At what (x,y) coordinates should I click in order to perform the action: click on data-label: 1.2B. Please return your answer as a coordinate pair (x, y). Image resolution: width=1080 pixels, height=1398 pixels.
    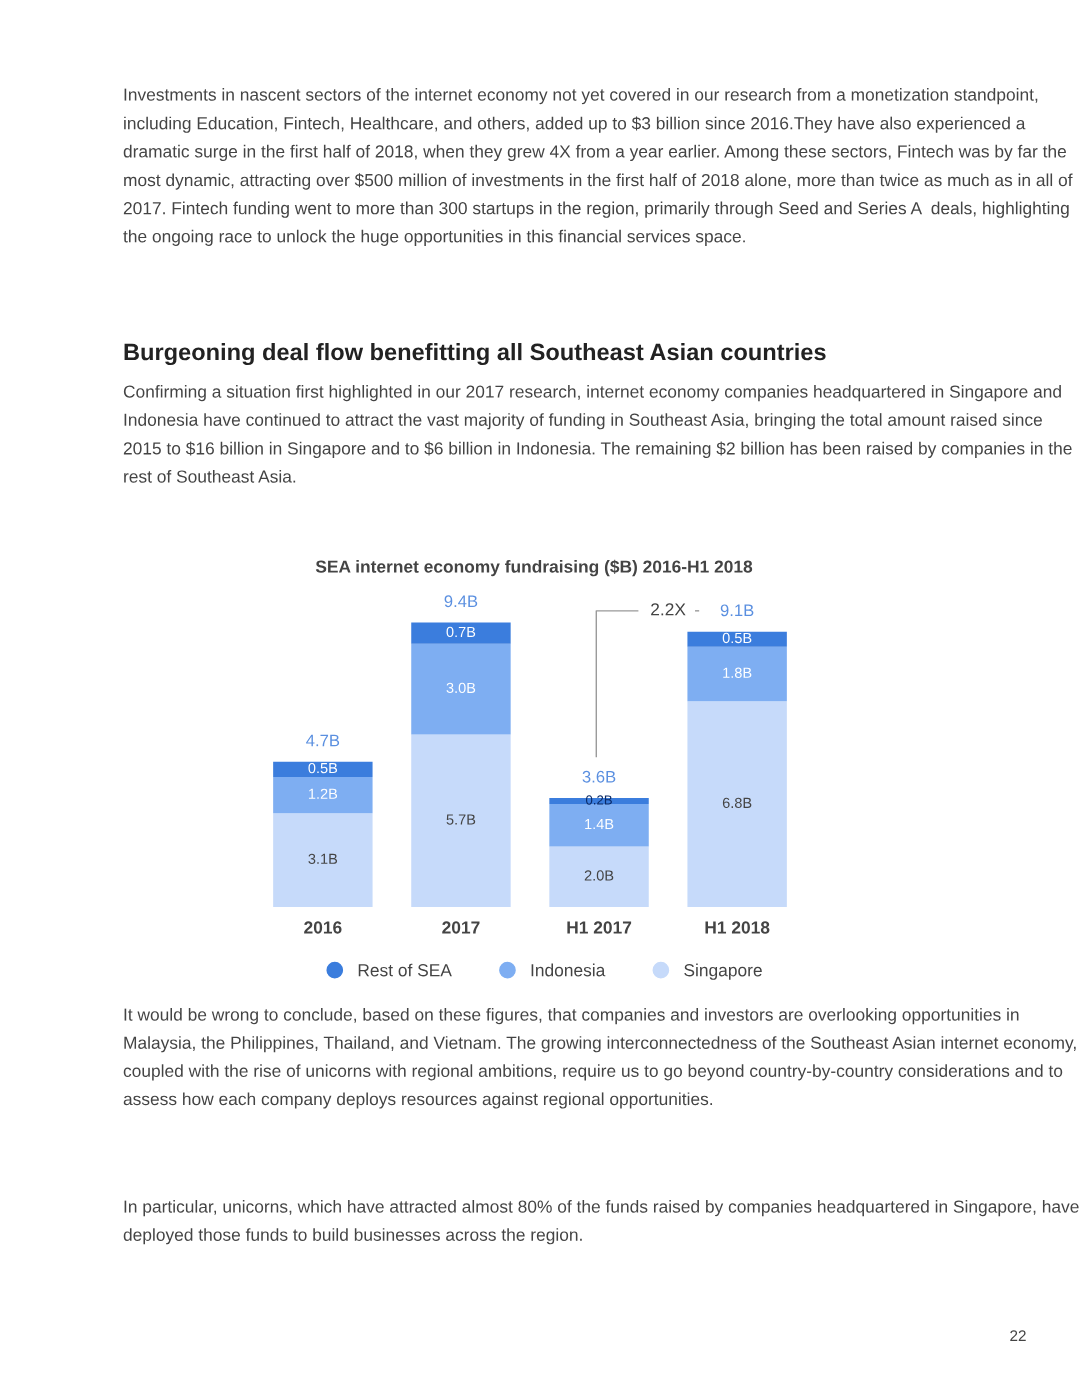
    Looking at the image, I should click on (323, 793).